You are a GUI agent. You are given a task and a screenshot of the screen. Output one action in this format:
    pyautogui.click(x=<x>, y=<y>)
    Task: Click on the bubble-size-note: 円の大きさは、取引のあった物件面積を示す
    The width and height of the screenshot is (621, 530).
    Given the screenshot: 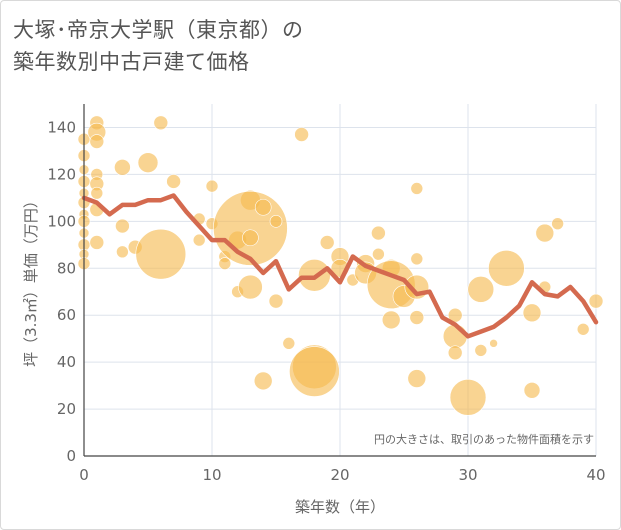 What is the action you would take?
    pyautogui.click(x=484, y=439)
    